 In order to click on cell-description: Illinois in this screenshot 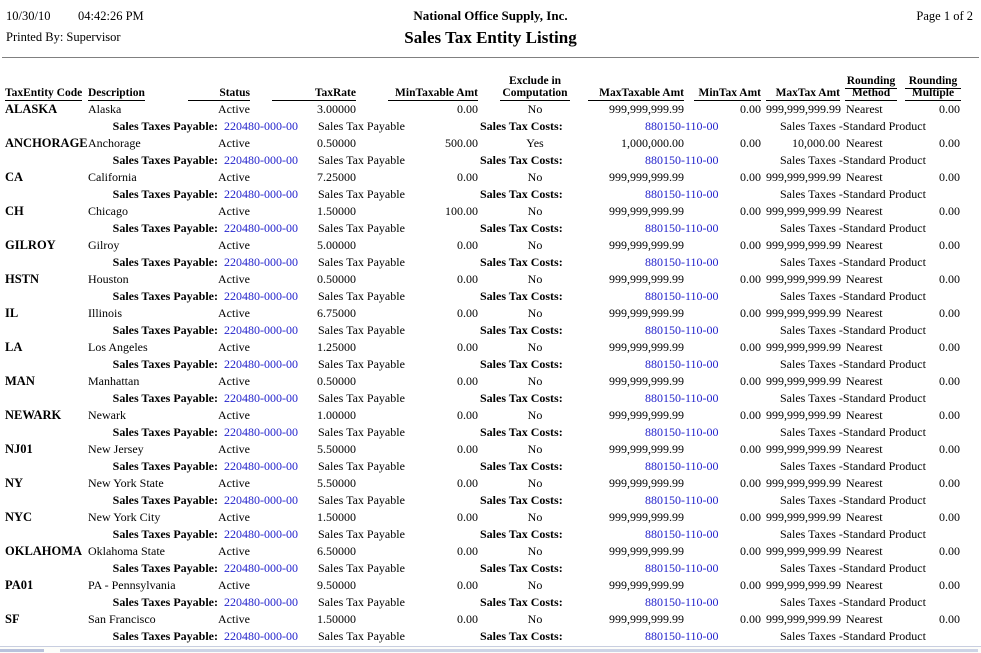, I will do `click(105, 313)`.